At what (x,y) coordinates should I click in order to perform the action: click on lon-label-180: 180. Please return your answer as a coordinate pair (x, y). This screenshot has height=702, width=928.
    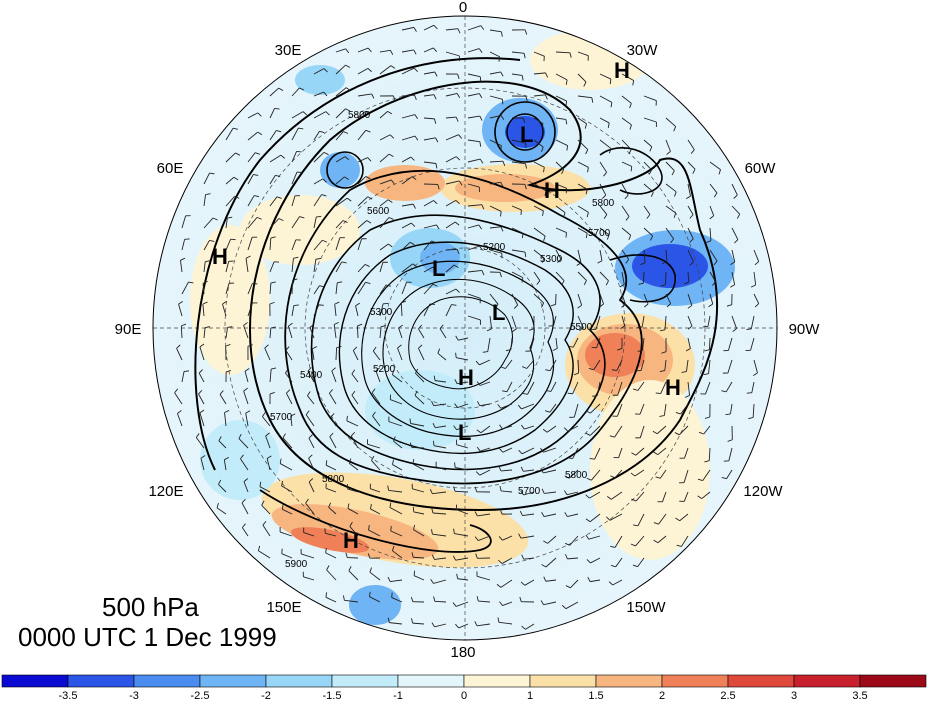
    Looking at the image, I should click on (462, 652).